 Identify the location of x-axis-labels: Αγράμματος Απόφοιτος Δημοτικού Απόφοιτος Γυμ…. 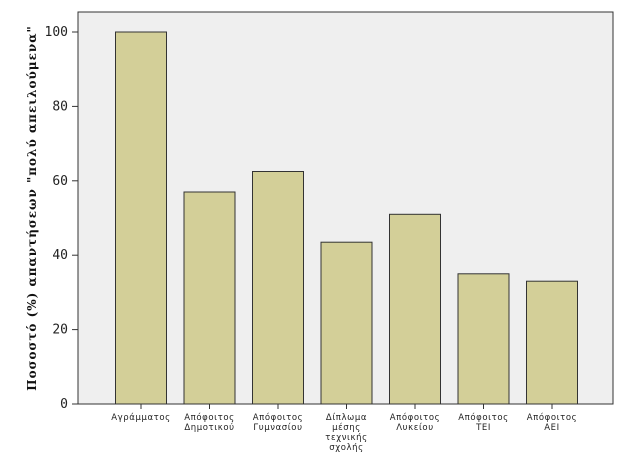
(344, 428).